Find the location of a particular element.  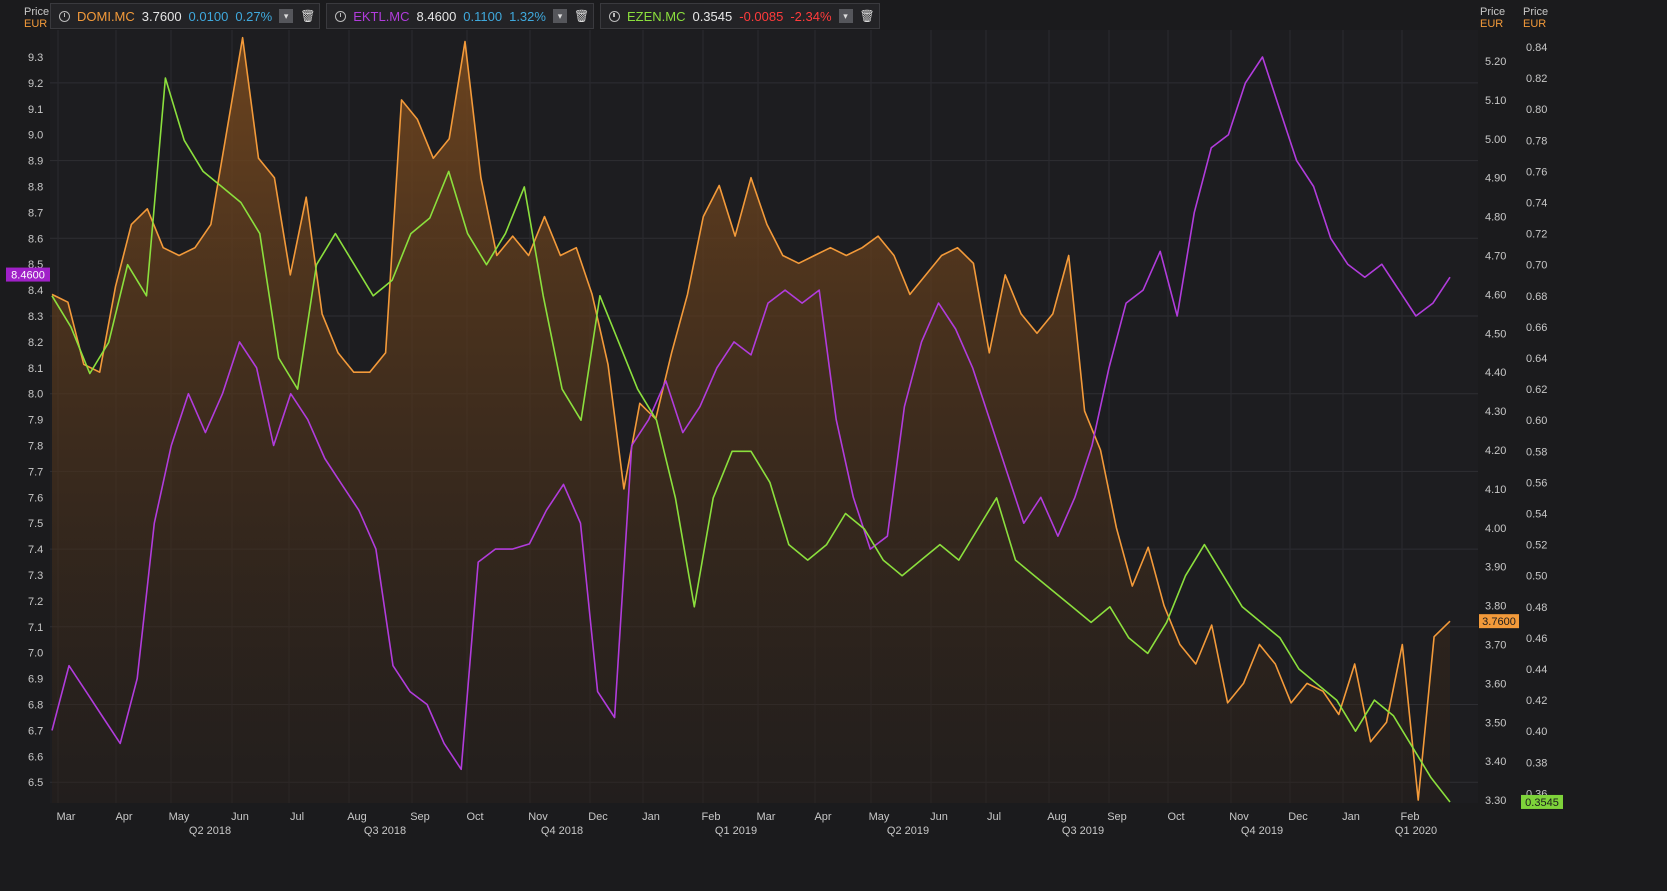

legend-chip-ezen: EZEN.MC 0.3545 -0.0085 -2.34% ▾ 🗑 is located at coordinates (739, 16).